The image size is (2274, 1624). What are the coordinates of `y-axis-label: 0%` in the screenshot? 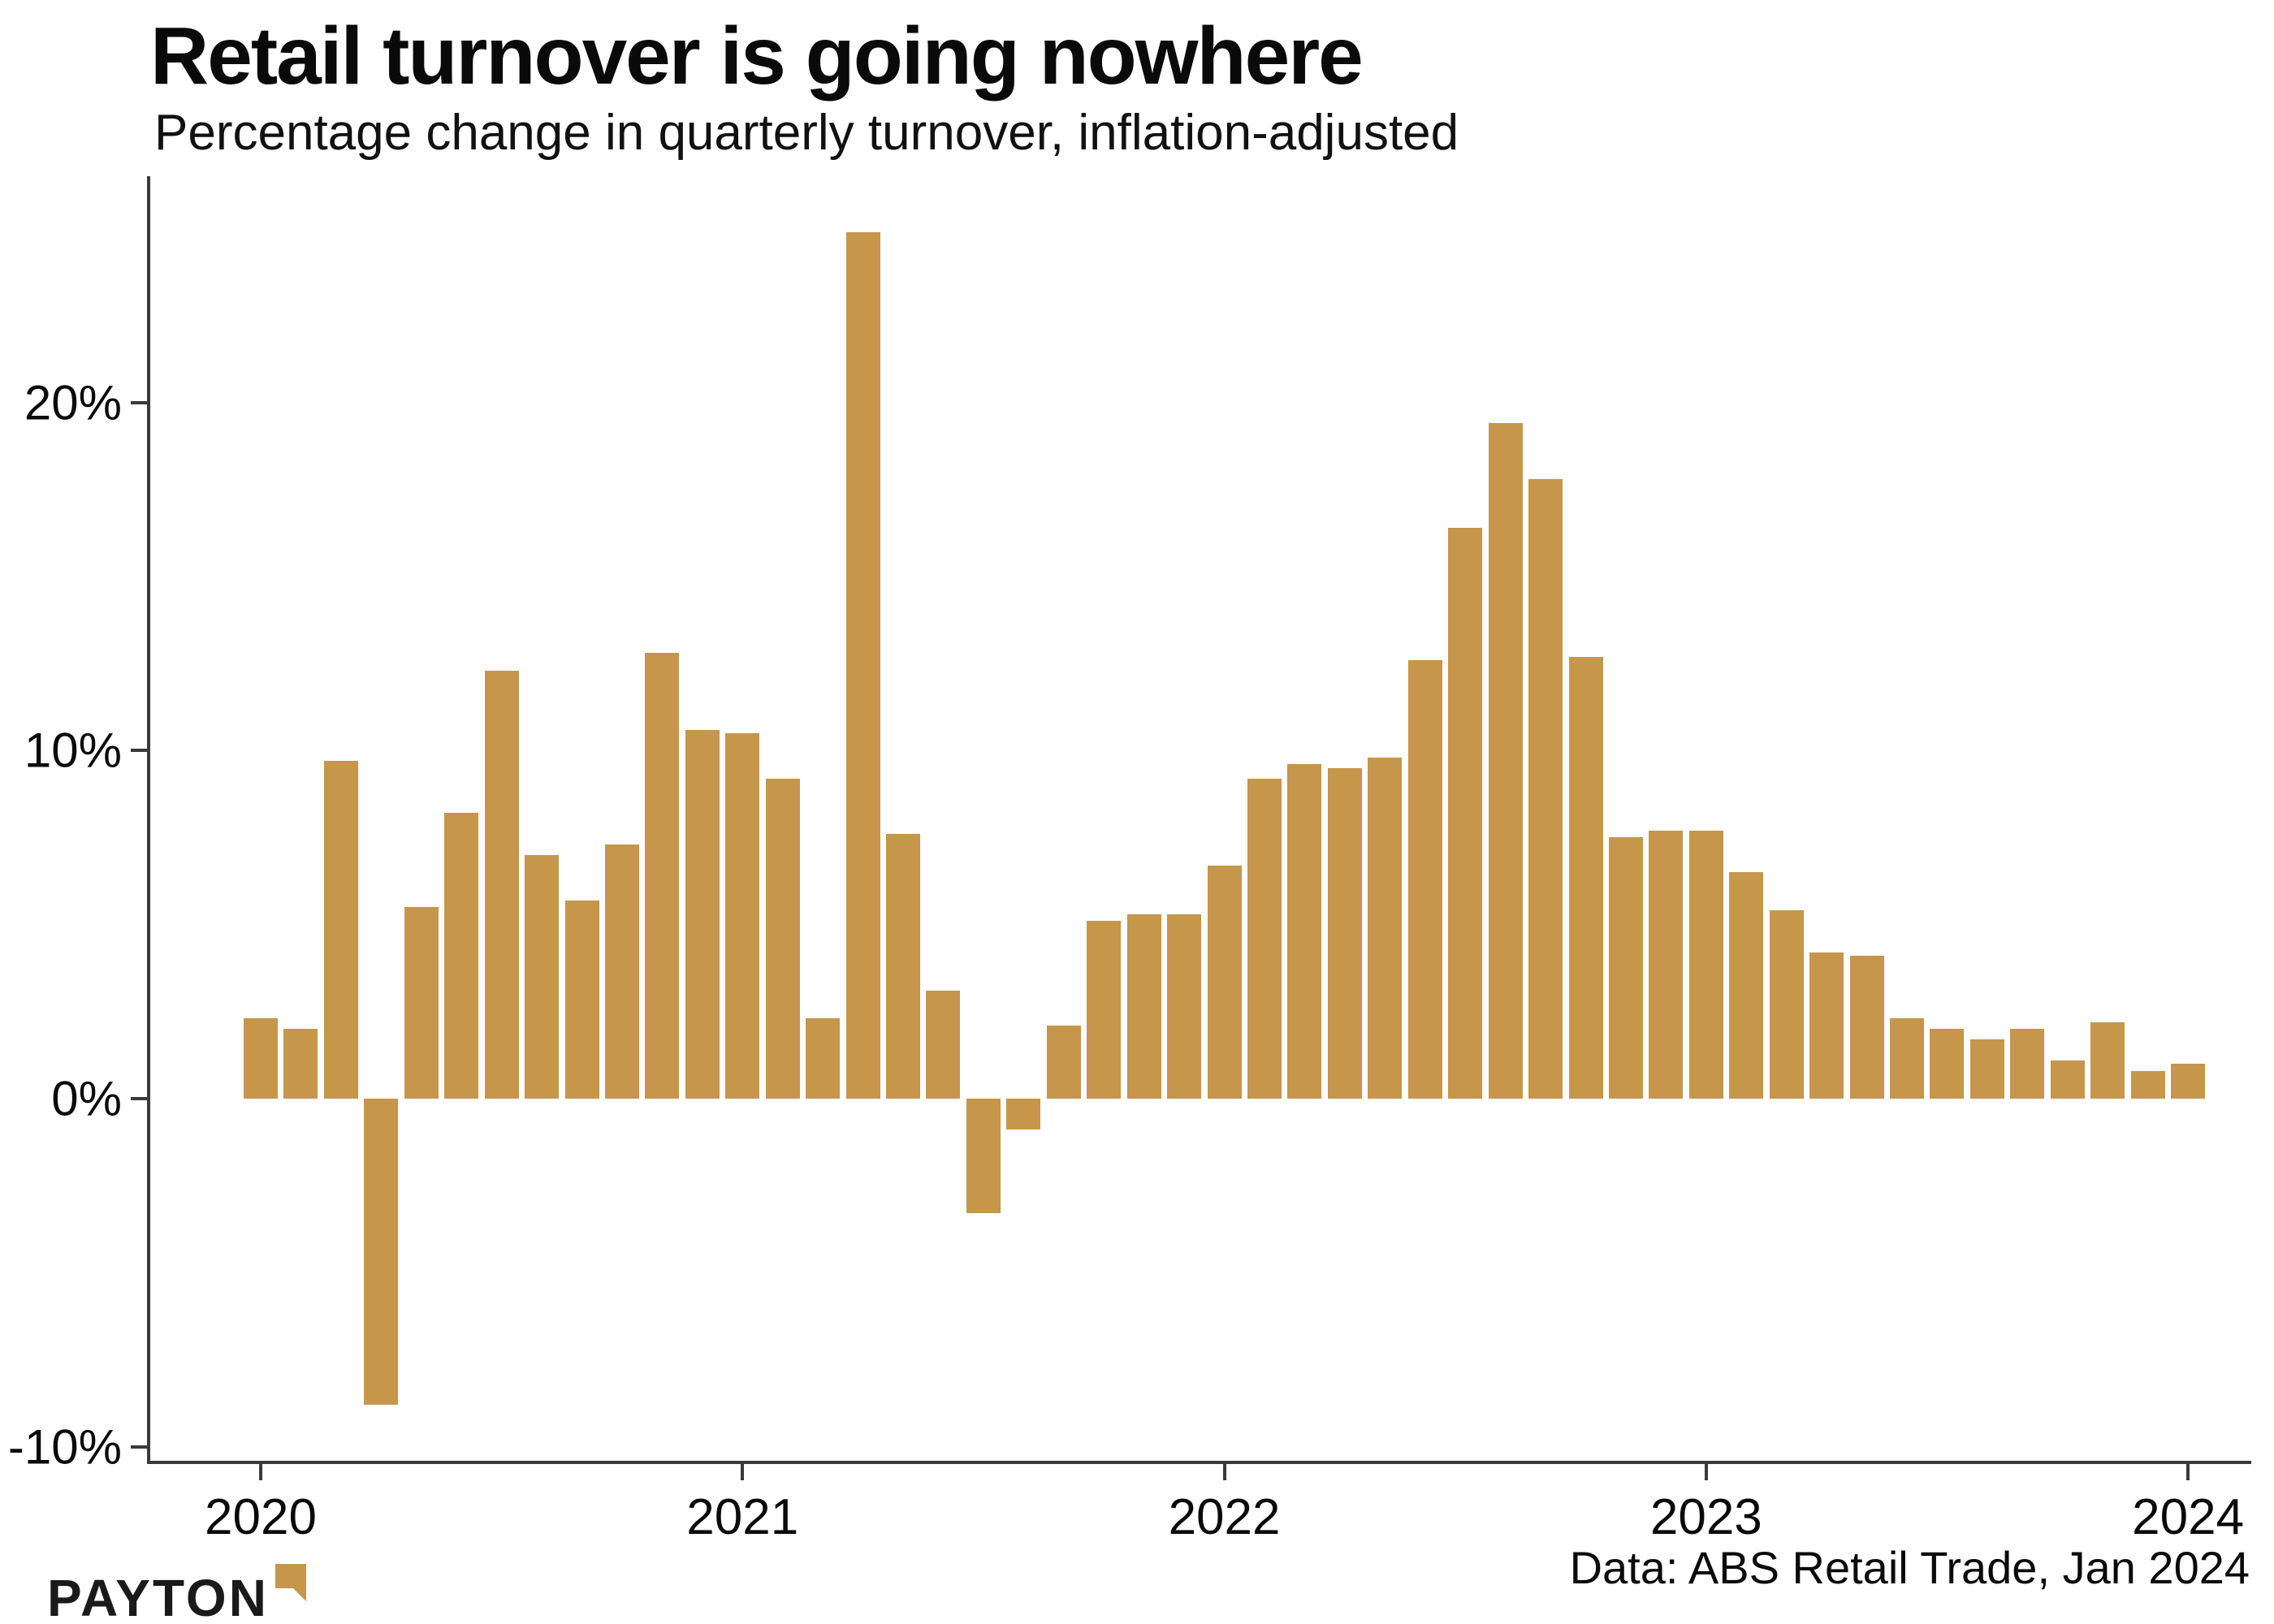 It's located at (86, 1099).